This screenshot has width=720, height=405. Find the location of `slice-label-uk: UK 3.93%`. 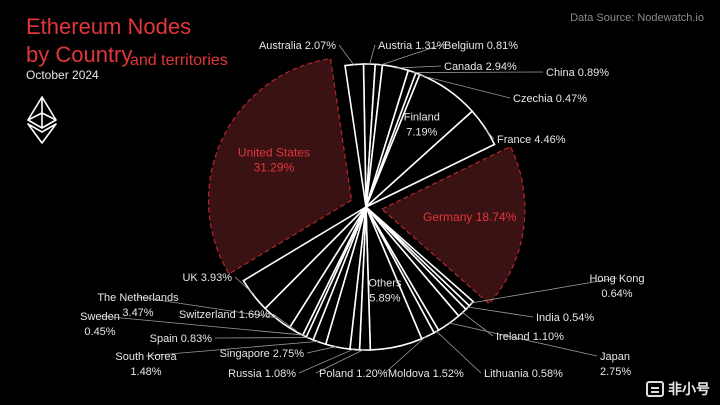

slice-label-uk: UK 3.93% is located at coordinates (207, 278).